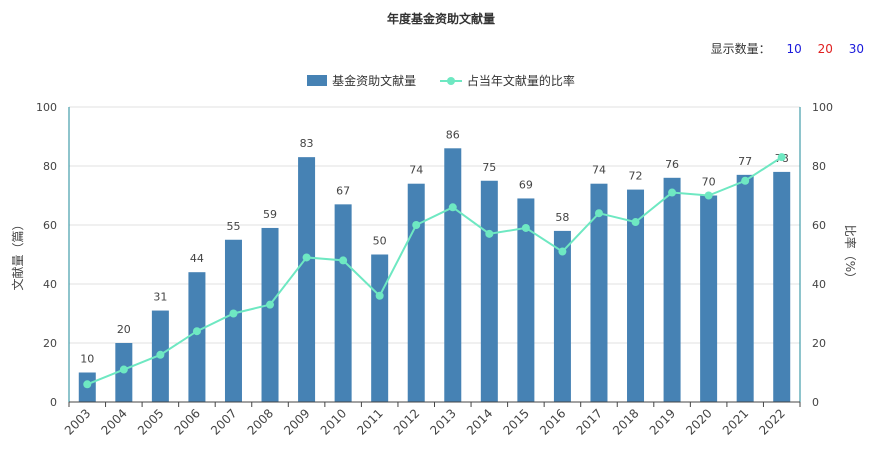 This screenshot has height=457, width=882. What do you see at coordinates (374, 81) in the screenshot?
I see `legend-bar-label: 基金资助文献量` at bounding box center [374, 81].